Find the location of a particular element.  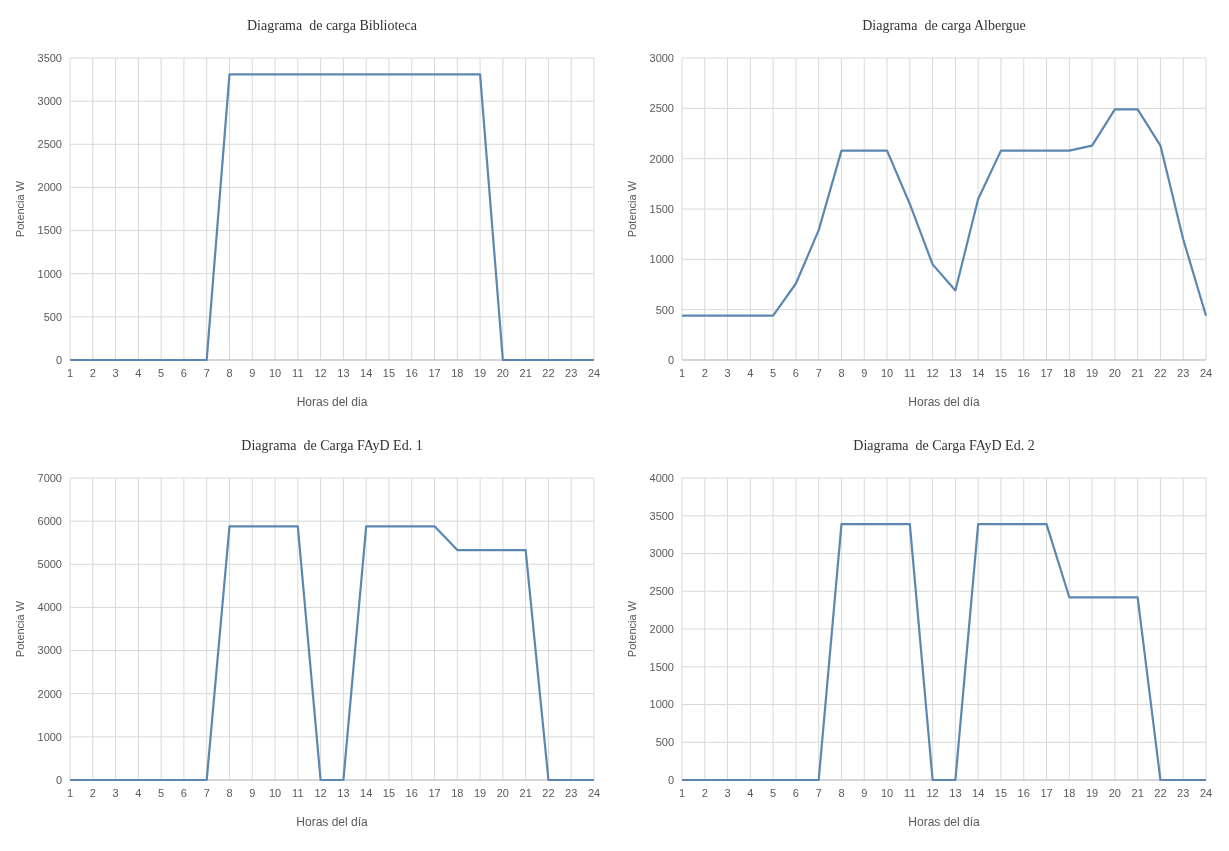

y-tick-label: 5000 is located at coordinates (49, 564).